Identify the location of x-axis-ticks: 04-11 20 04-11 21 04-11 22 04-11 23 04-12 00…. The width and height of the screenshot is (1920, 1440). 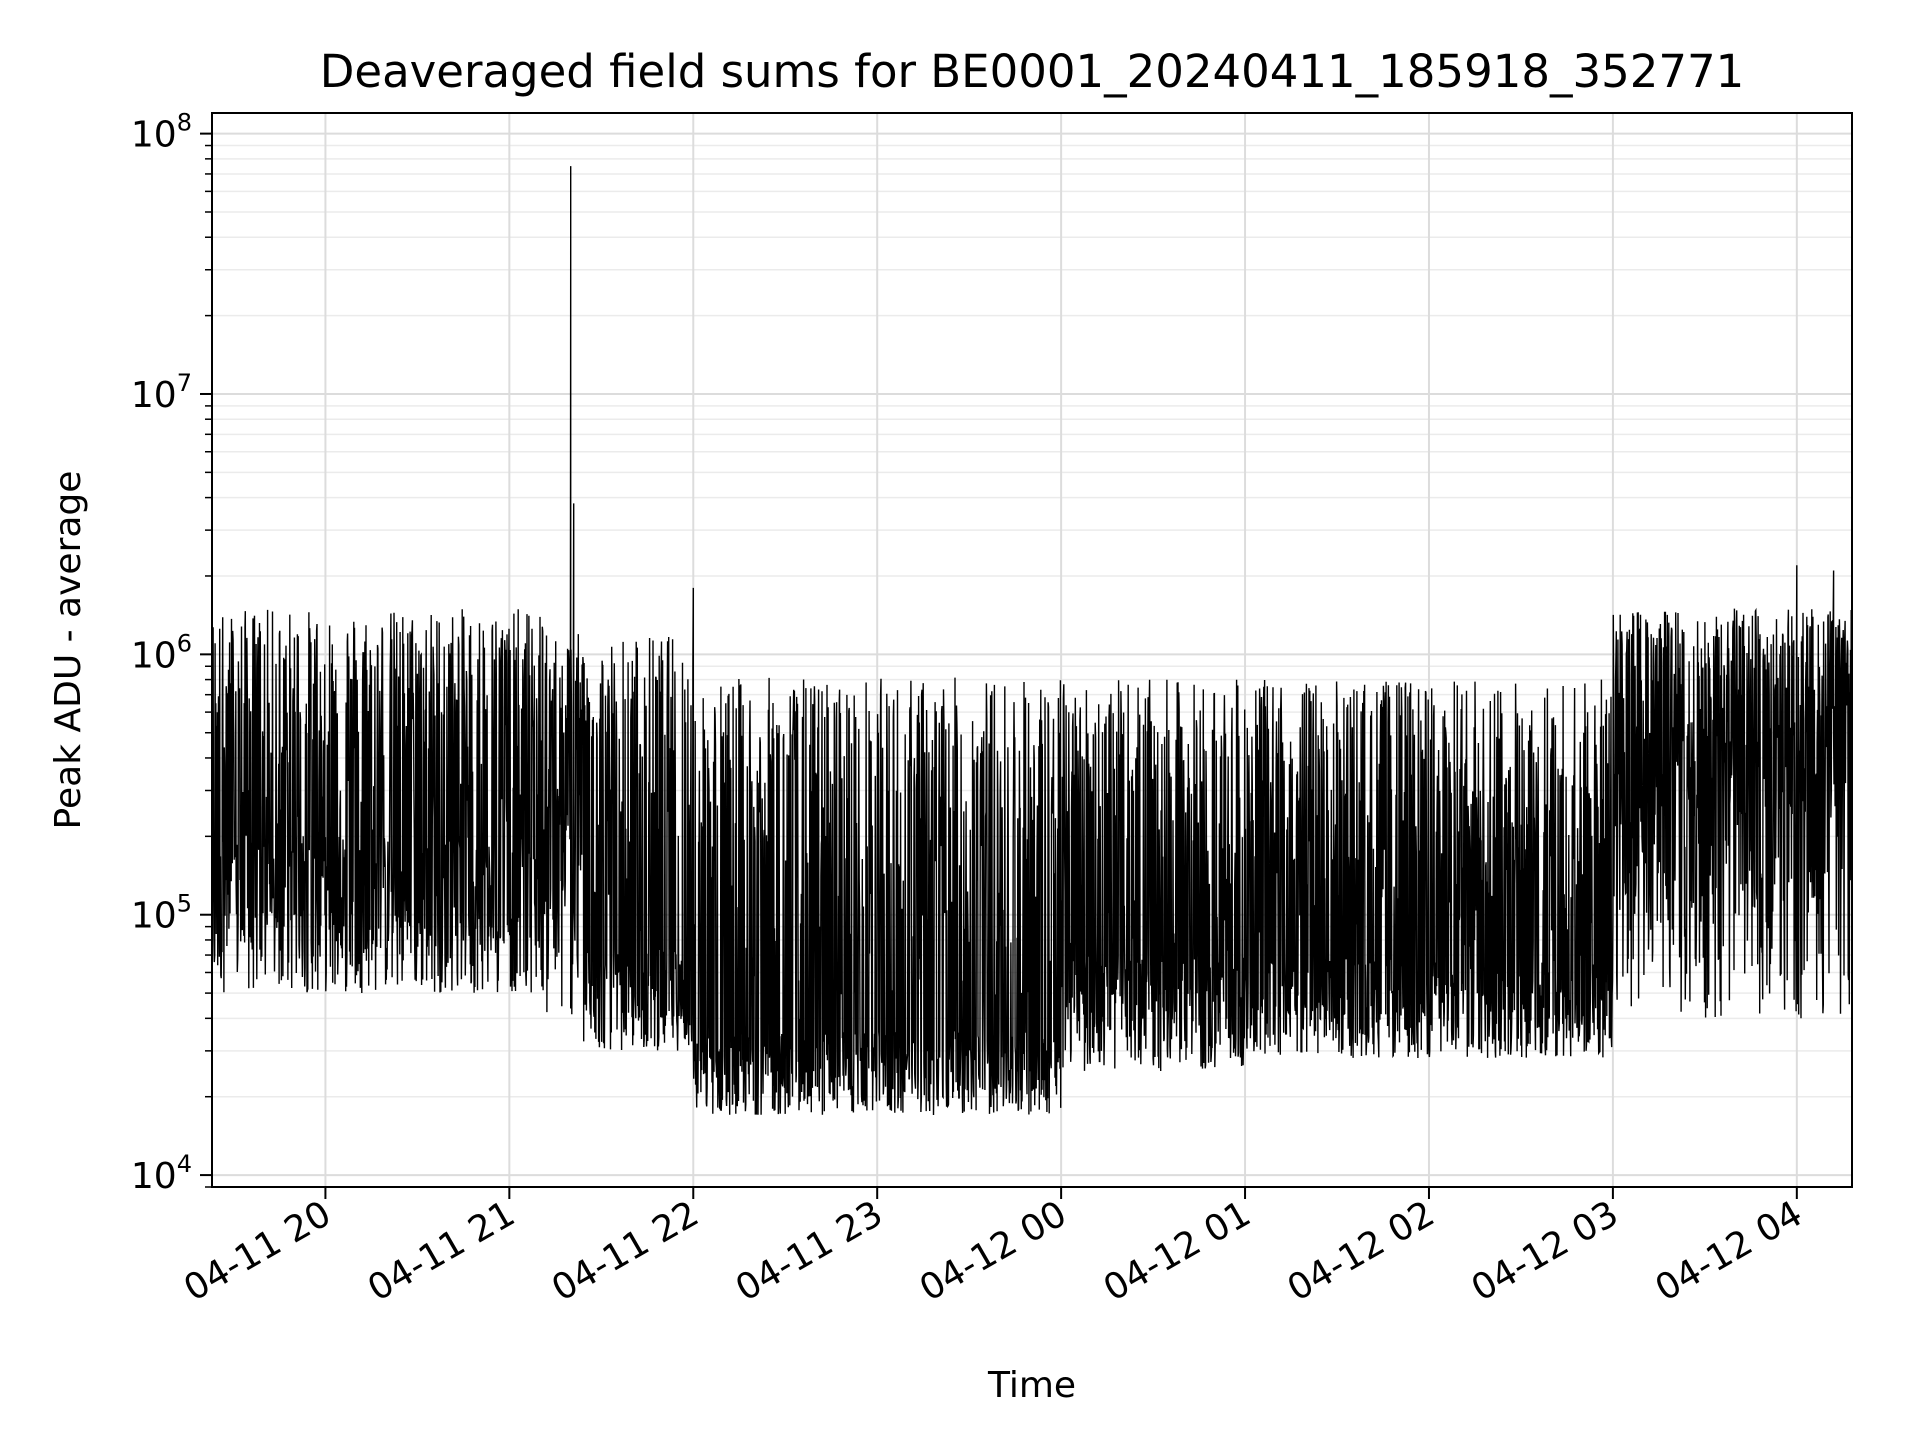
(993, 1248).